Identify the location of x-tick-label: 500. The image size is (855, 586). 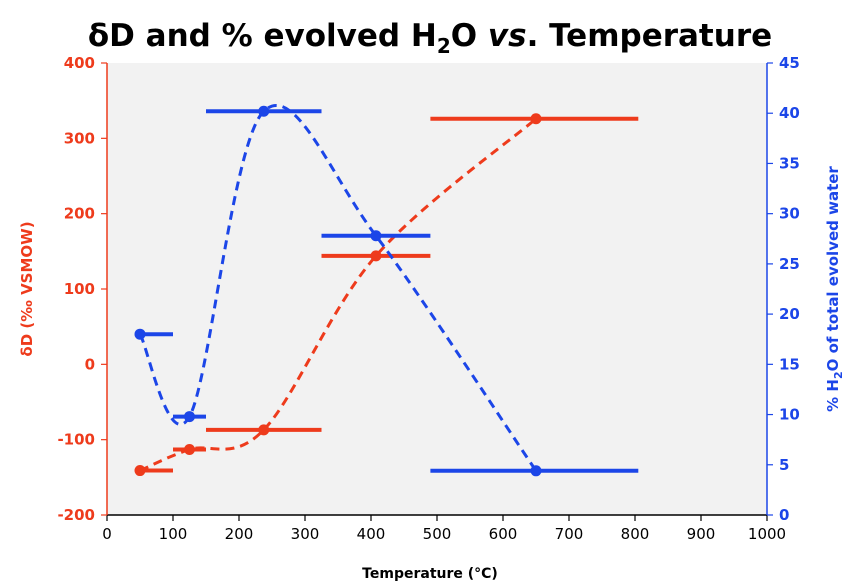
(437, 534).